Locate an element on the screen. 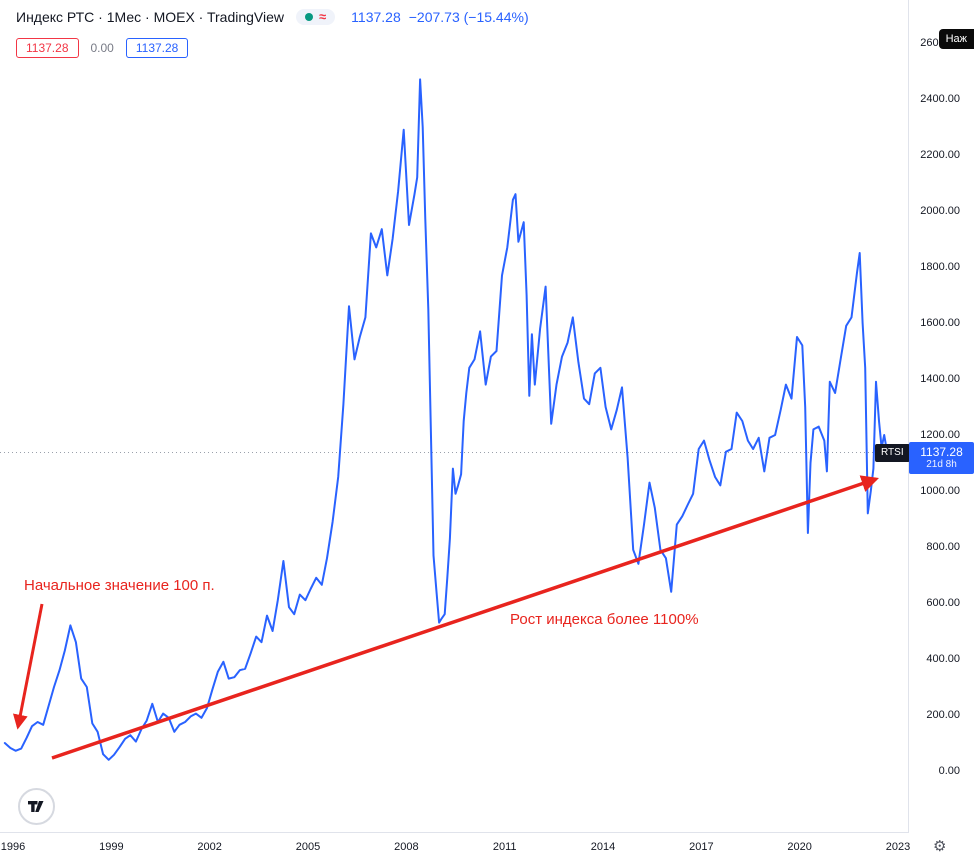  tradingview-logo-icon is located at coordinates (35, 806).